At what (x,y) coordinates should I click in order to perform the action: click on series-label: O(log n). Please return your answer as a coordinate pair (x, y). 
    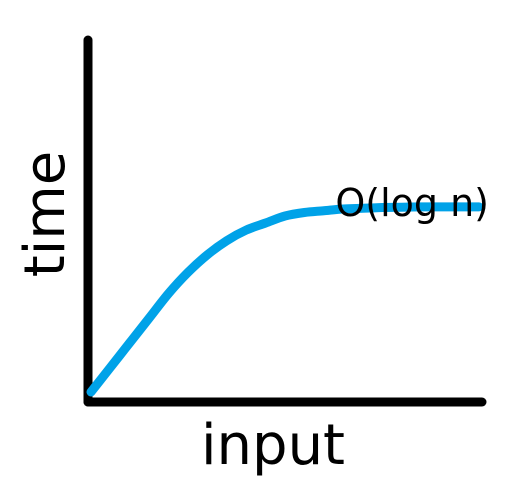
    Looking at the image, I should click on (412, 203).